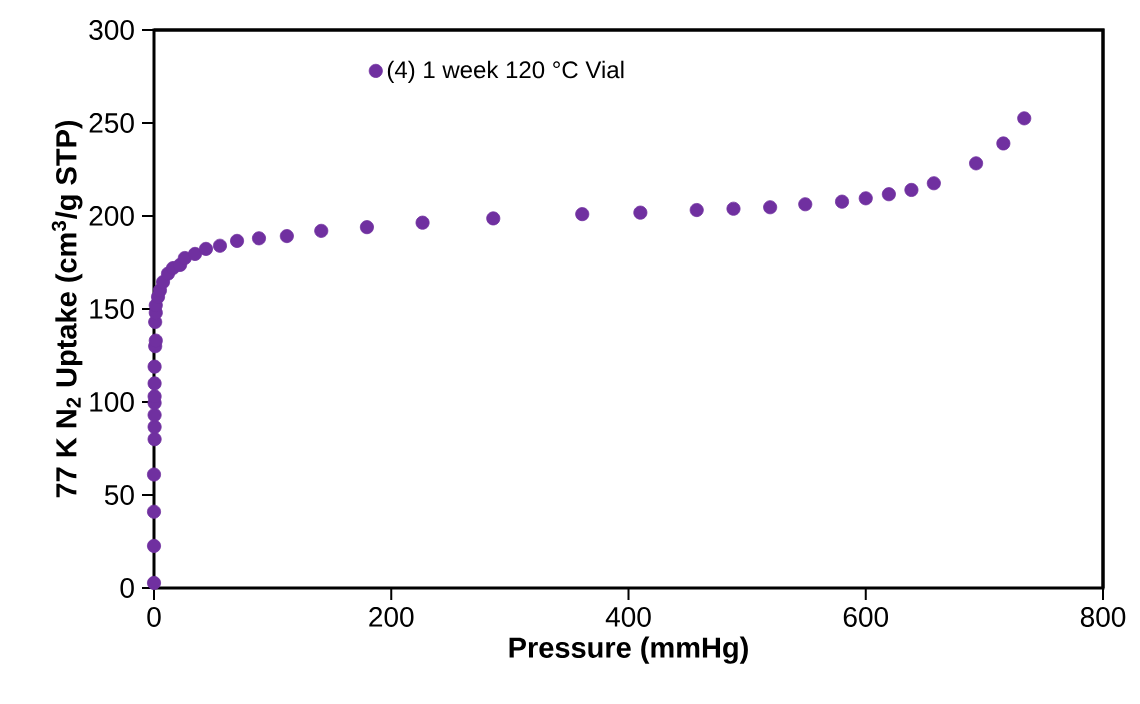  Describe the element at coordinates (111, 216) in the screenshot. I see `y-tick-label: 200` at that location.